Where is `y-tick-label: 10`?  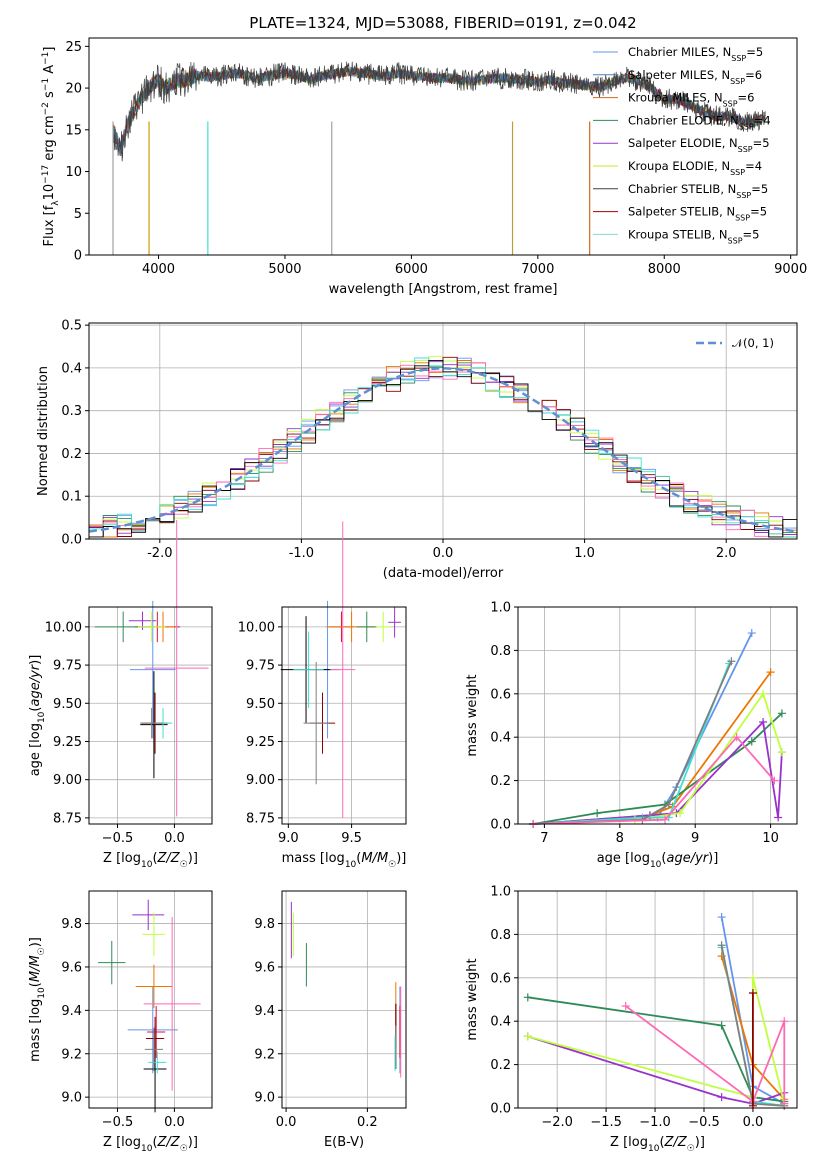 y-tick-label: 10 is located at coordinates (73, 172).